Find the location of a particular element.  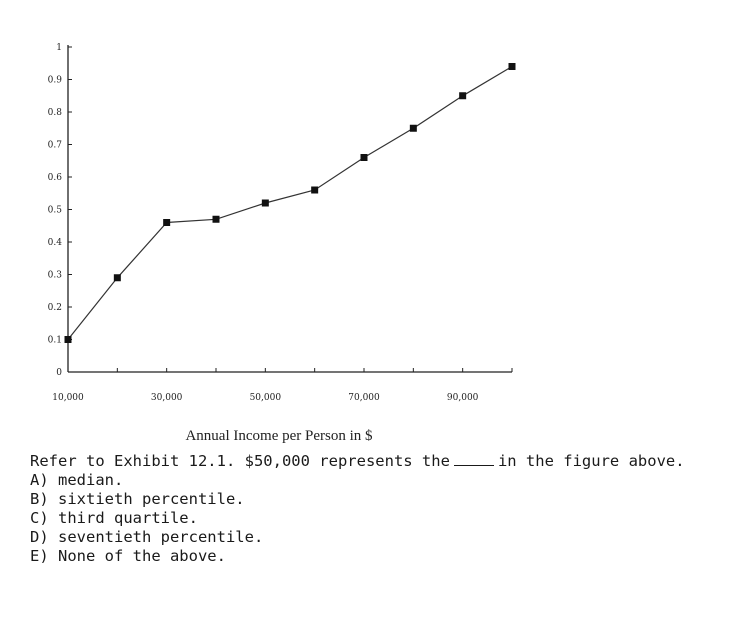

option-d: D) seventieth percentile. is located at coordinates (147, 537).